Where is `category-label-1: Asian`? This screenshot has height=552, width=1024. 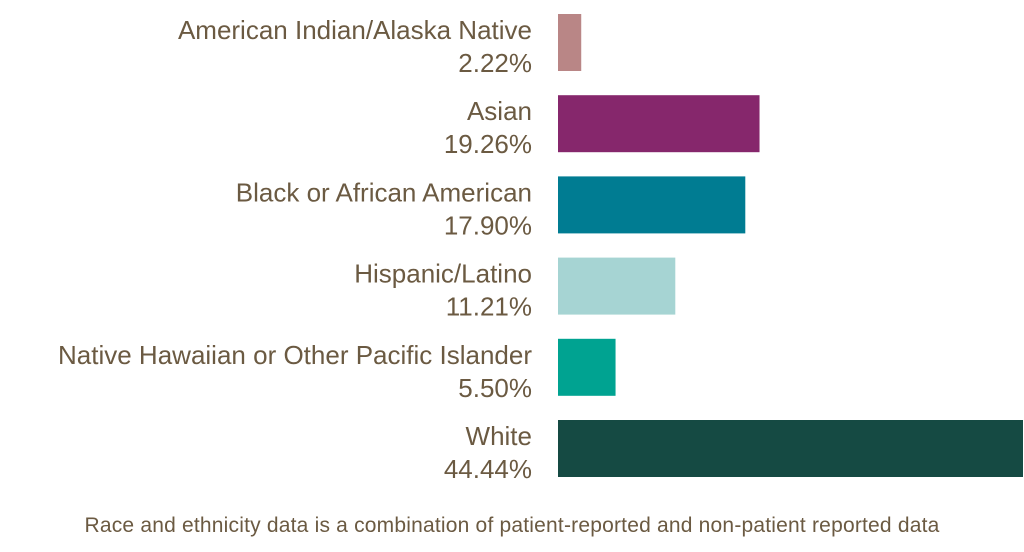 category-label-1: Asian is located at coordinates (499, 111).